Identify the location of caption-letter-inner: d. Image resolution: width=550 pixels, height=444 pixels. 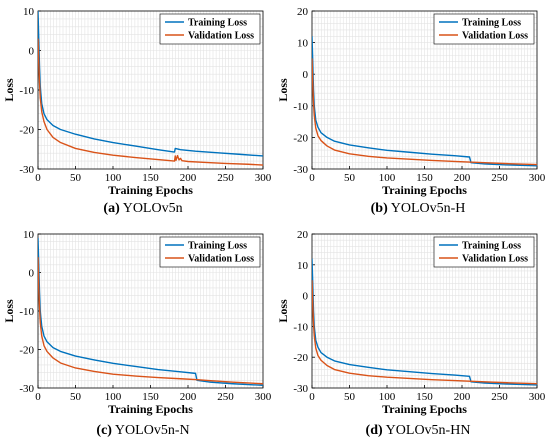
(374, 430).